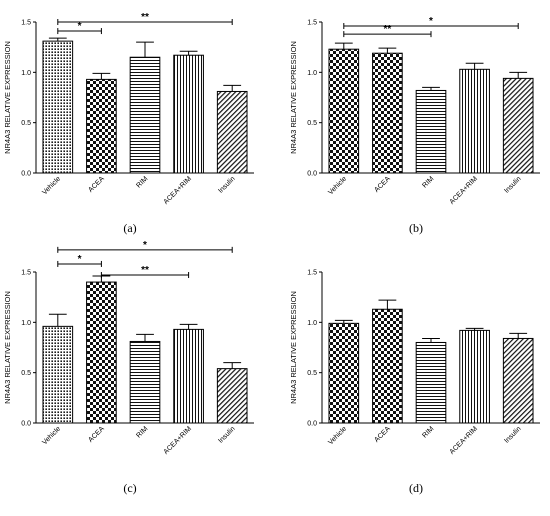 This screenshot has width=550, height=516. What do you see at coordinates (129, 488) in the screenshot?
I see `panel-label: (c)` at bounding box center [129, 488].